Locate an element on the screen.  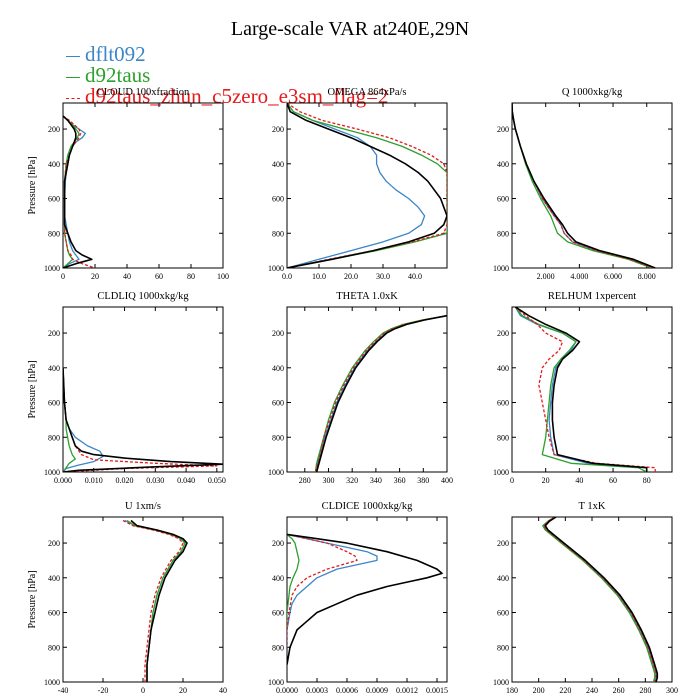
x-tick-label: 0.0 is located at coordinates (287, 276).